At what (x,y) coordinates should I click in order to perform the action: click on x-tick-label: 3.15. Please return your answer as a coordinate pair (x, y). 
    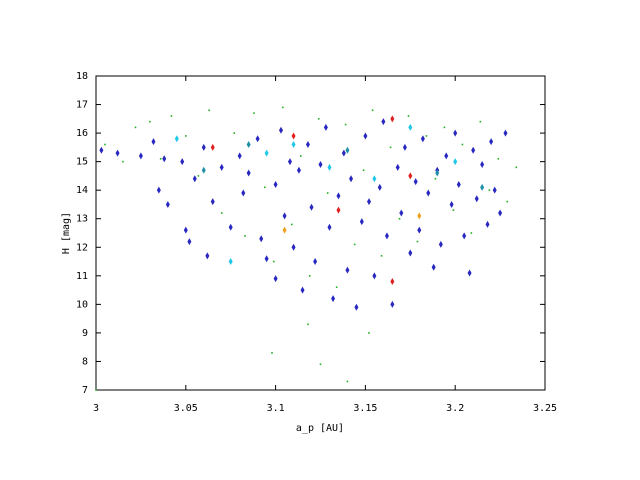
    Looking at the image, I should click on (365, 408).